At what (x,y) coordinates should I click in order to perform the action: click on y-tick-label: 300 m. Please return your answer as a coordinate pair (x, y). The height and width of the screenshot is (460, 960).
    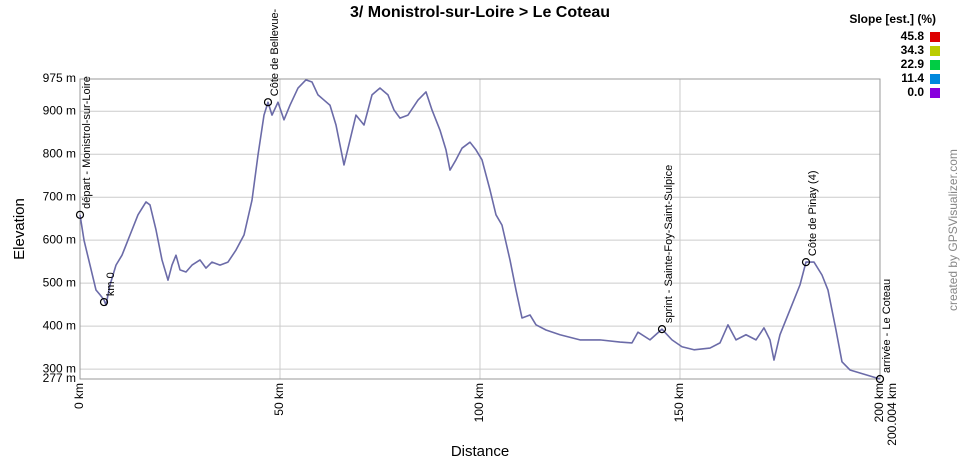
    Looking at the image, I should click on (59, 368).